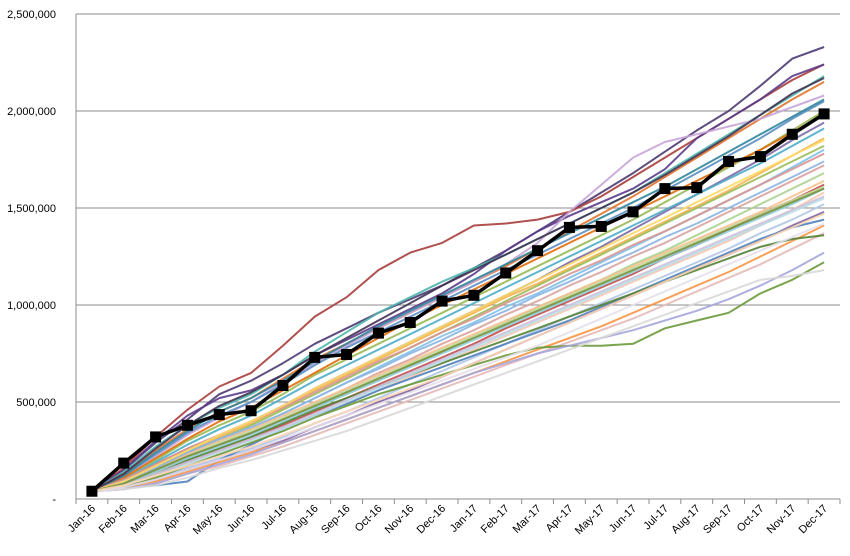  What do you see at coordinates (31, 209) in the screenshot?
I see `y-tick-label: 1,500,000` at bounding box center [31, 209].